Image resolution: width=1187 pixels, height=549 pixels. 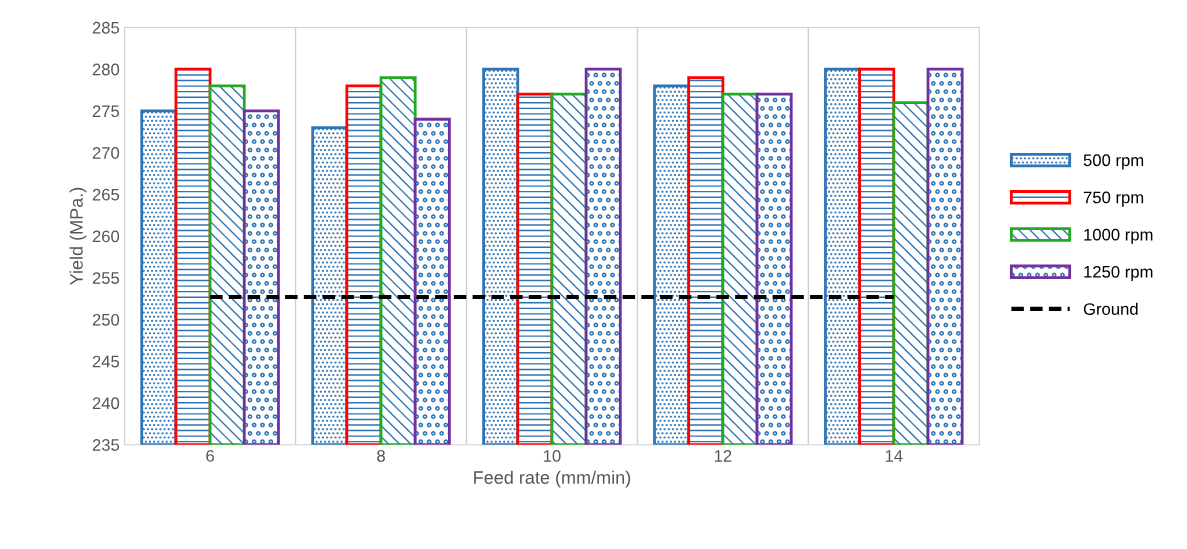 What do you see at coordinates (1118, 273) in the screenshot?
I see `legend-label: 1250 rpm` at bounding box center [1118, 273].